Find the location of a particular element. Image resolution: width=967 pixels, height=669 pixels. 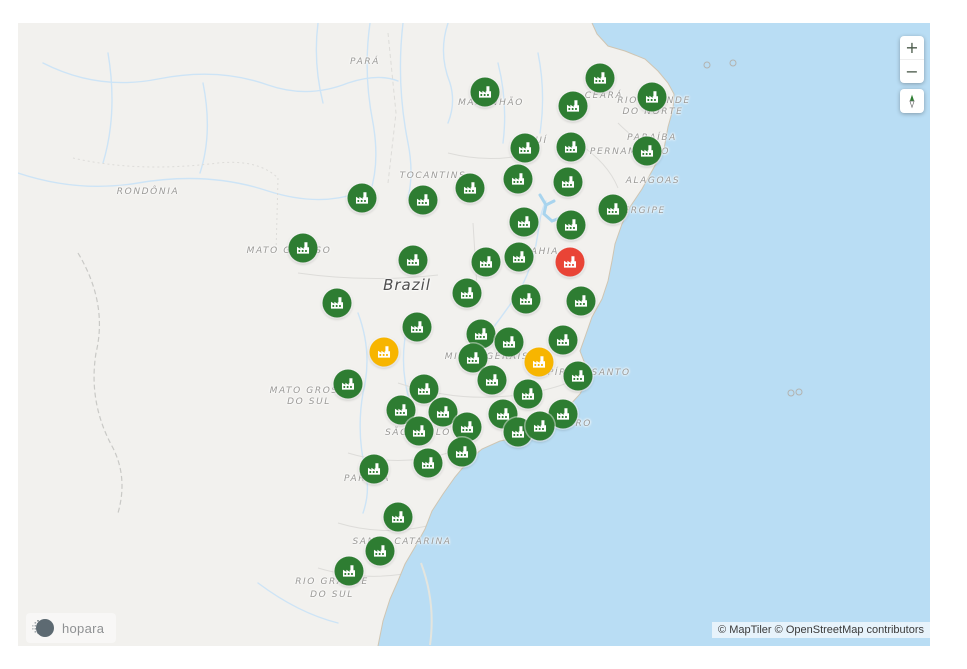

state-label: SANTA CATARINA is located at coordinates (402, 542).